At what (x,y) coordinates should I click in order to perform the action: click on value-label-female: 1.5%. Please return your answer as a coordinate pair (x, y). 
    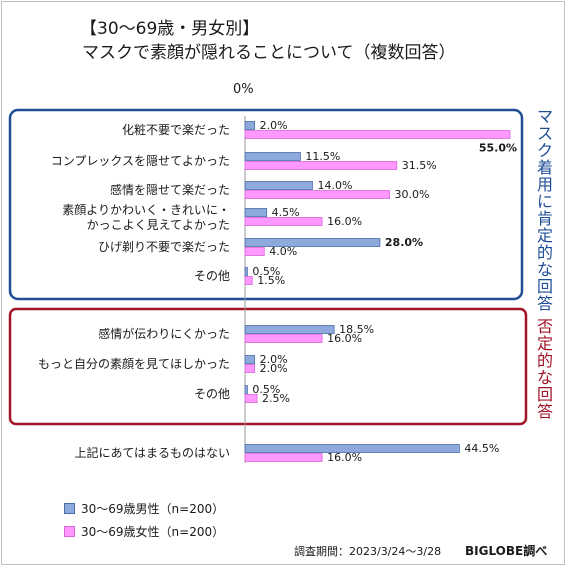
    Looking at the image, I should click on (271, 280).